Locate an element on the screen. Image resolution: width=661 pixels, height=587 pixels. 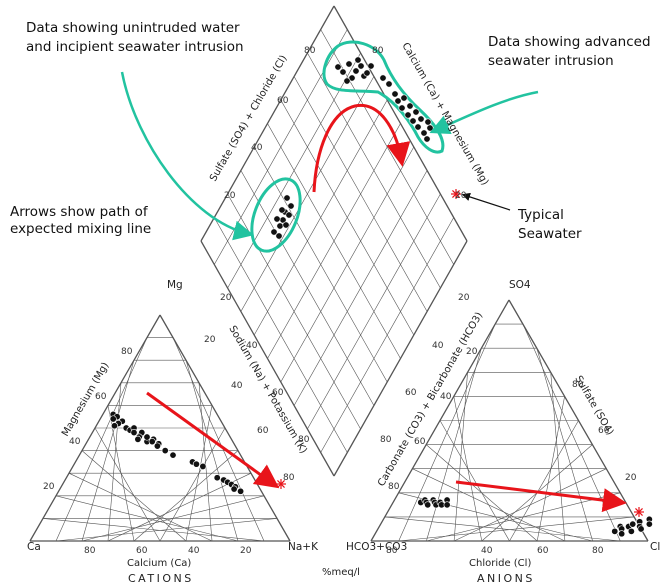
anion-axis-chloride: Chloride (Cl) is located at coordinates (500, 563).